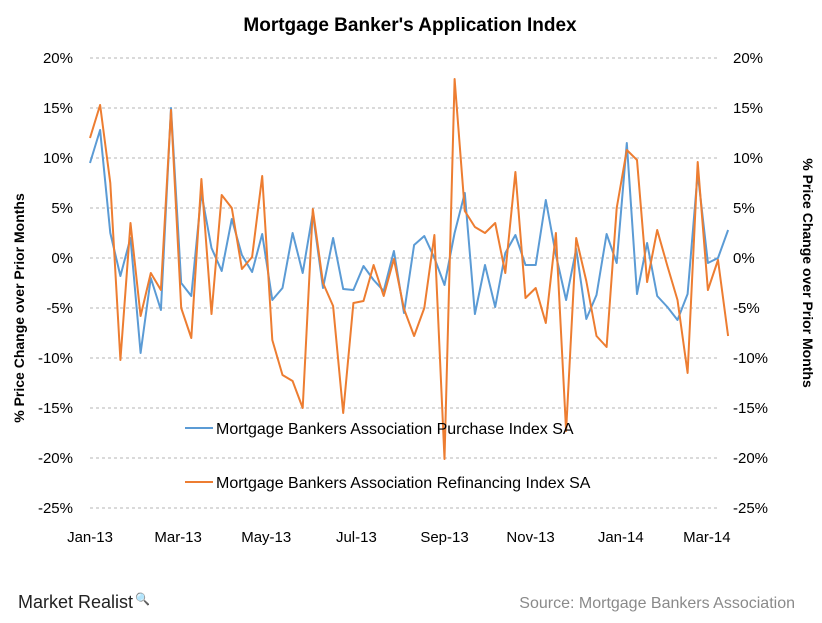 The image size is (822, 623). Describe the element at coordinates (55, 458) in the screenshot. I see `y-tick-label-left: -20%` at that location.